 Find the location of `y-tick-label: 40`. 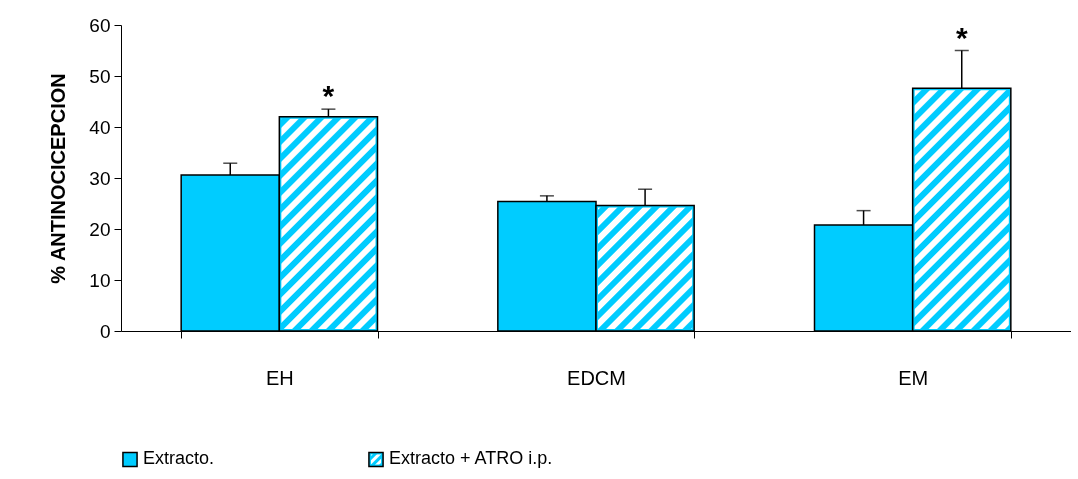

y-tick-label: 40 is located at coordinates (100, 127).